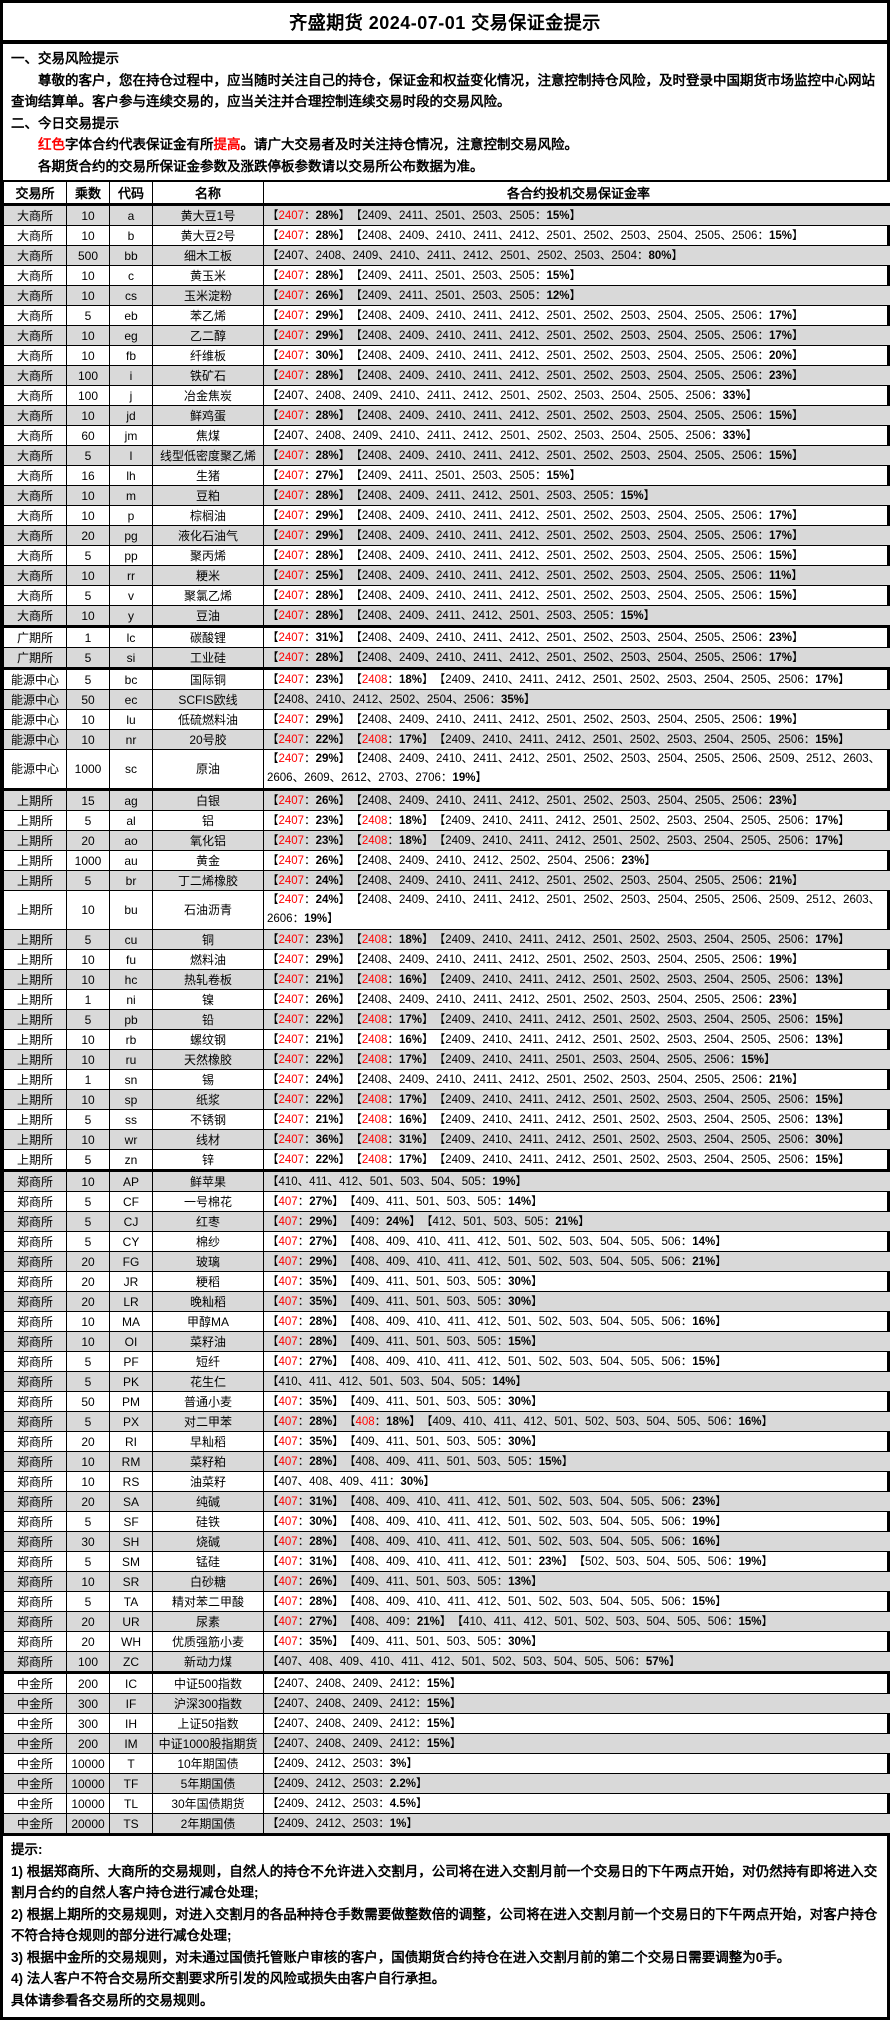 The image size is (890, 2020). I want to click on code-cell: i, so click(131, 376).